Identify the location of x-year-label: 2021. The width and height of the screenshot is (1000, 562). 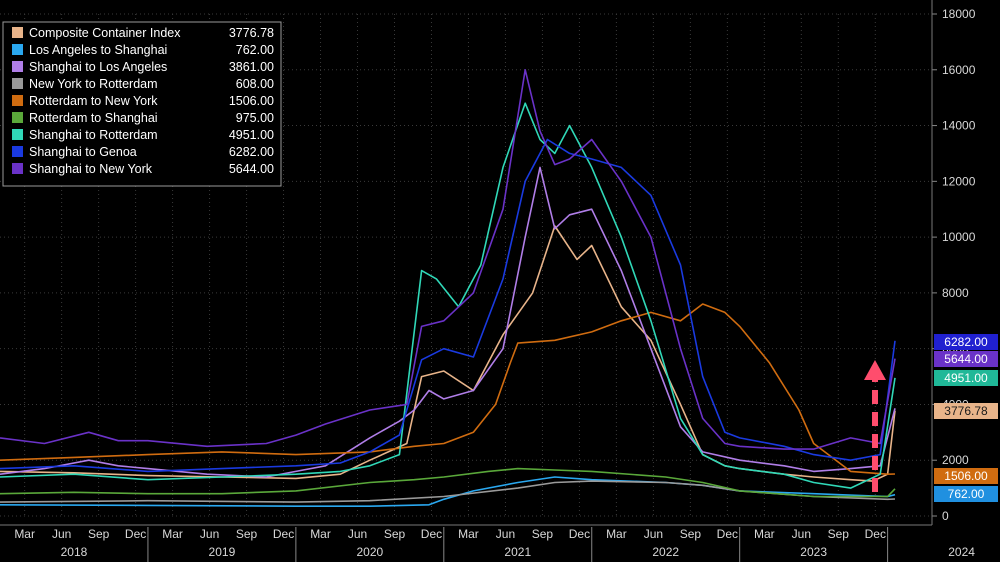
(517, 552).